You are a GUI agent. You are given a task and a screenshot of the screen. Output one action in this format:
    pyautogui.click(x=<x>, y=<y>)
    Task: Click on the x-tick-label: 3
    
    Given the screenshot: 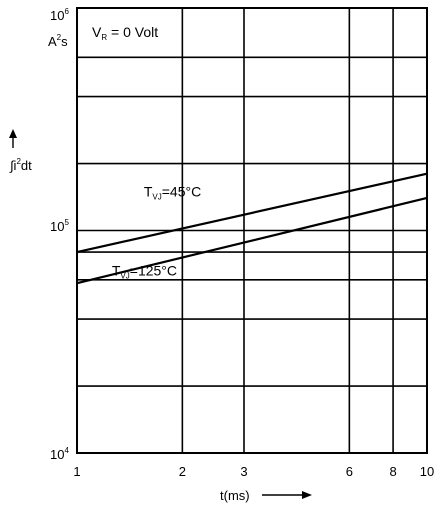 What is the action you would take?
    pyautogui.click(x=243, y=471)
    